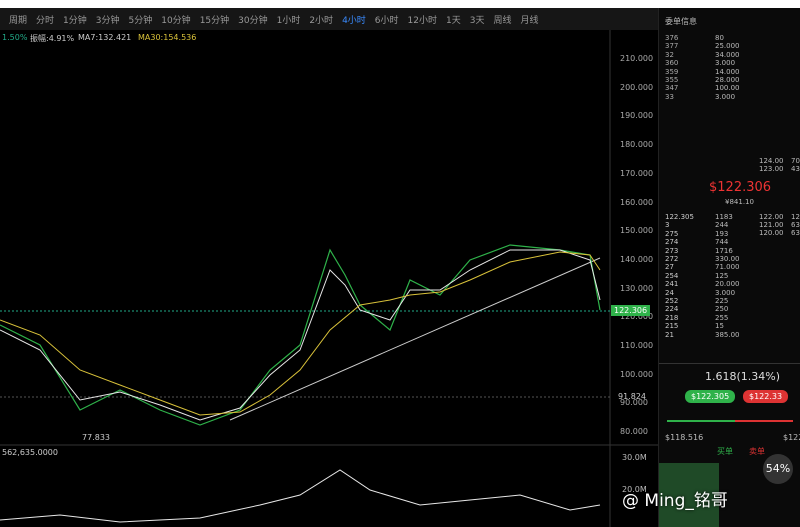 The image size is (800, 527). I want to click on order-price: 272, so click(672, 259).